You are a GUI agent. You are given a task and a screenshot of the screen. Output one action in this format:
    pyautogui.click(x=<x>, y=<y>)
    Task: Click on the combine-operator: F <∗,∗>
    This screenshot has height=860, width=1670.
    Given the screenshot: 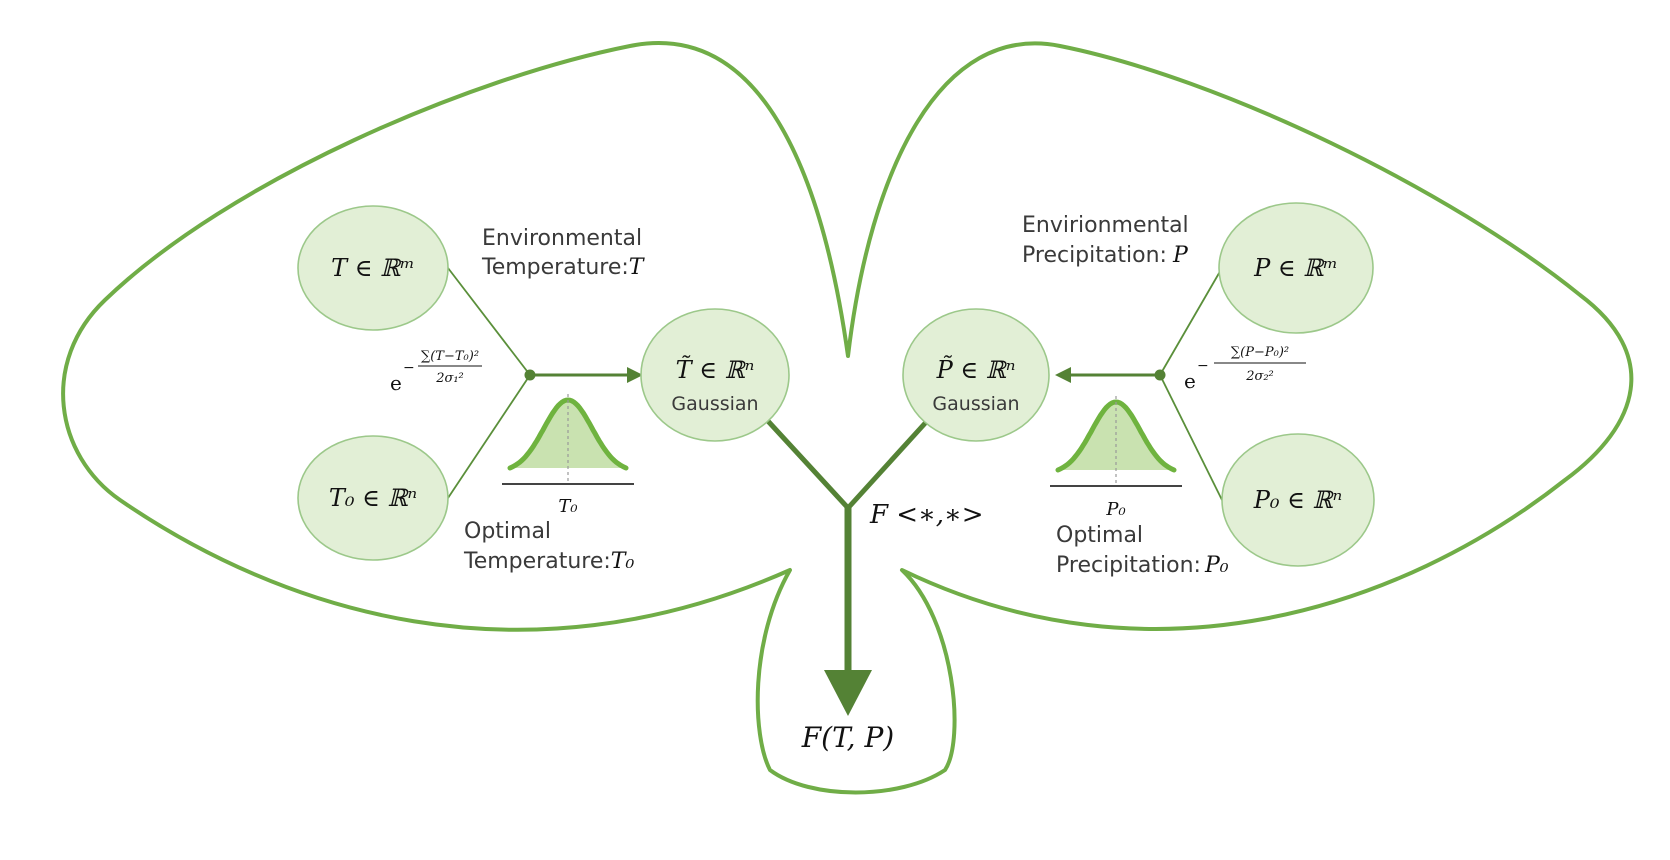 What is the action you would take?
    pyautogui.click(x=926, y=515)
    